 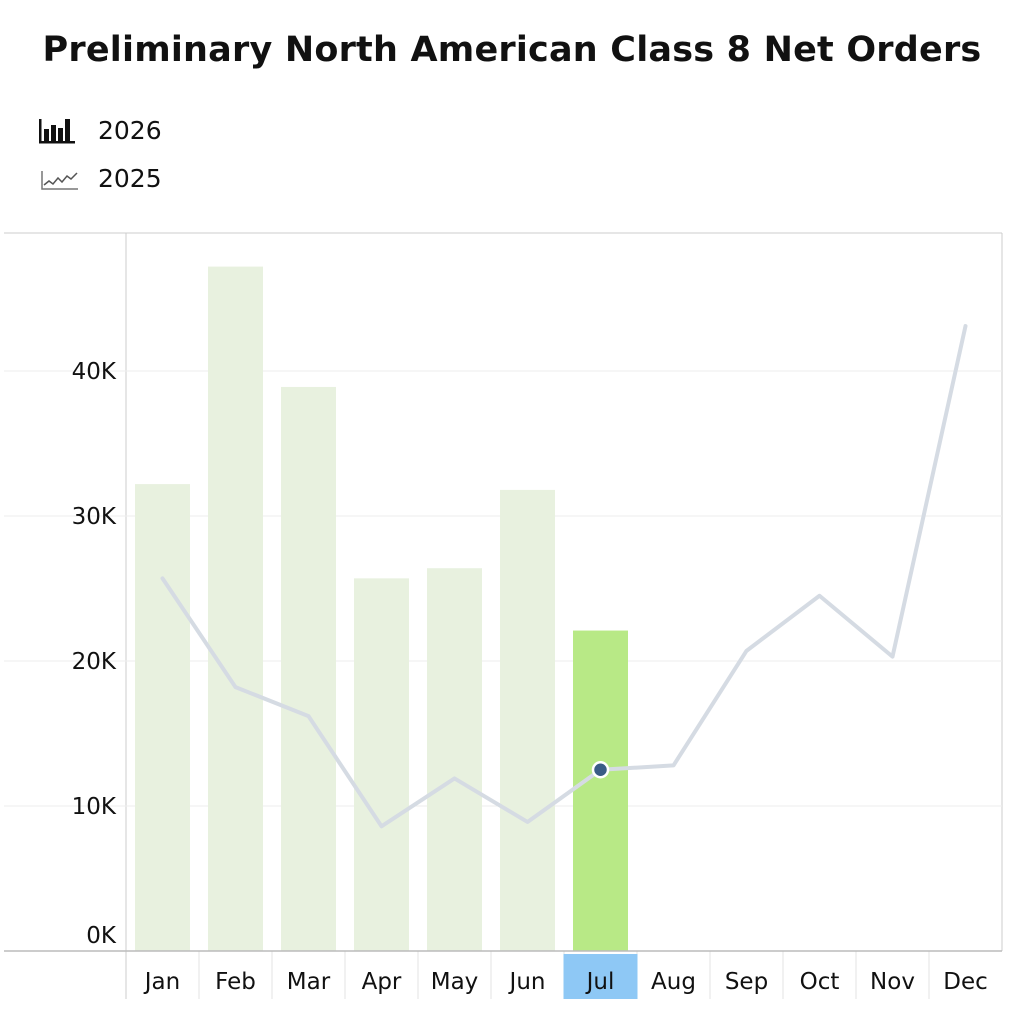 What do you see at coordinates (59, 180) in the screenshot?
I see `line-chart-icon` at bounding box center [59, 180].